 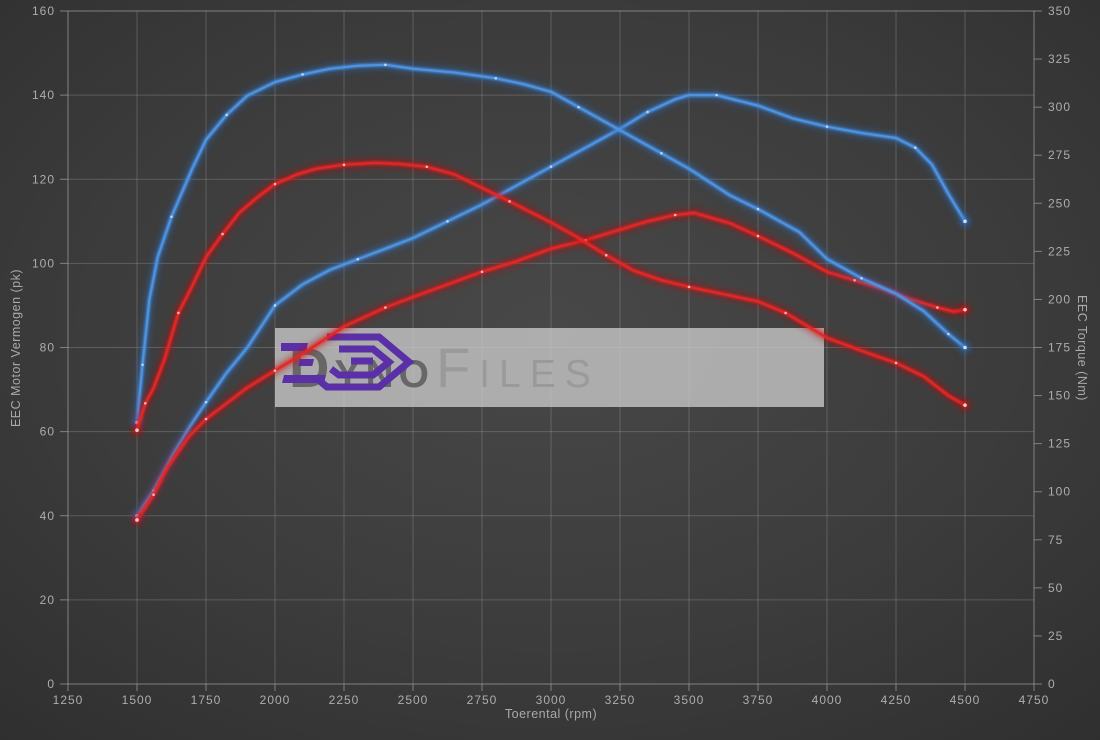 I want to click on x-tick-label: 4000, so click(x=827, y=700).